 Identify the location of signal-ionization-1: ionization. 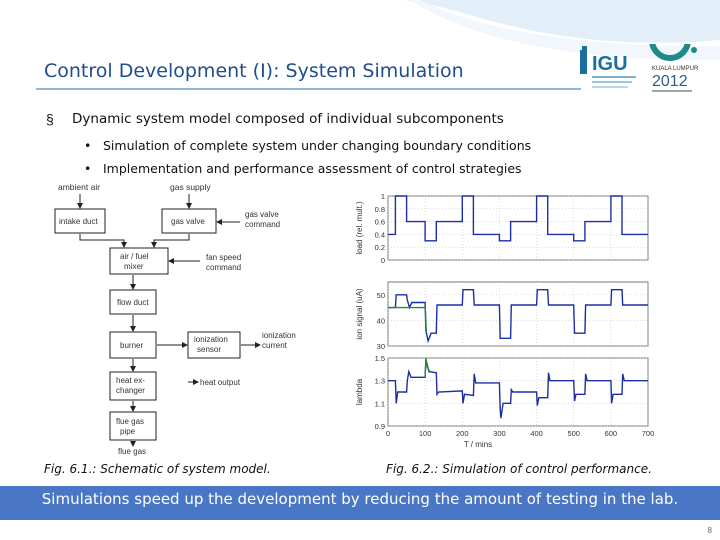
(279, 335).